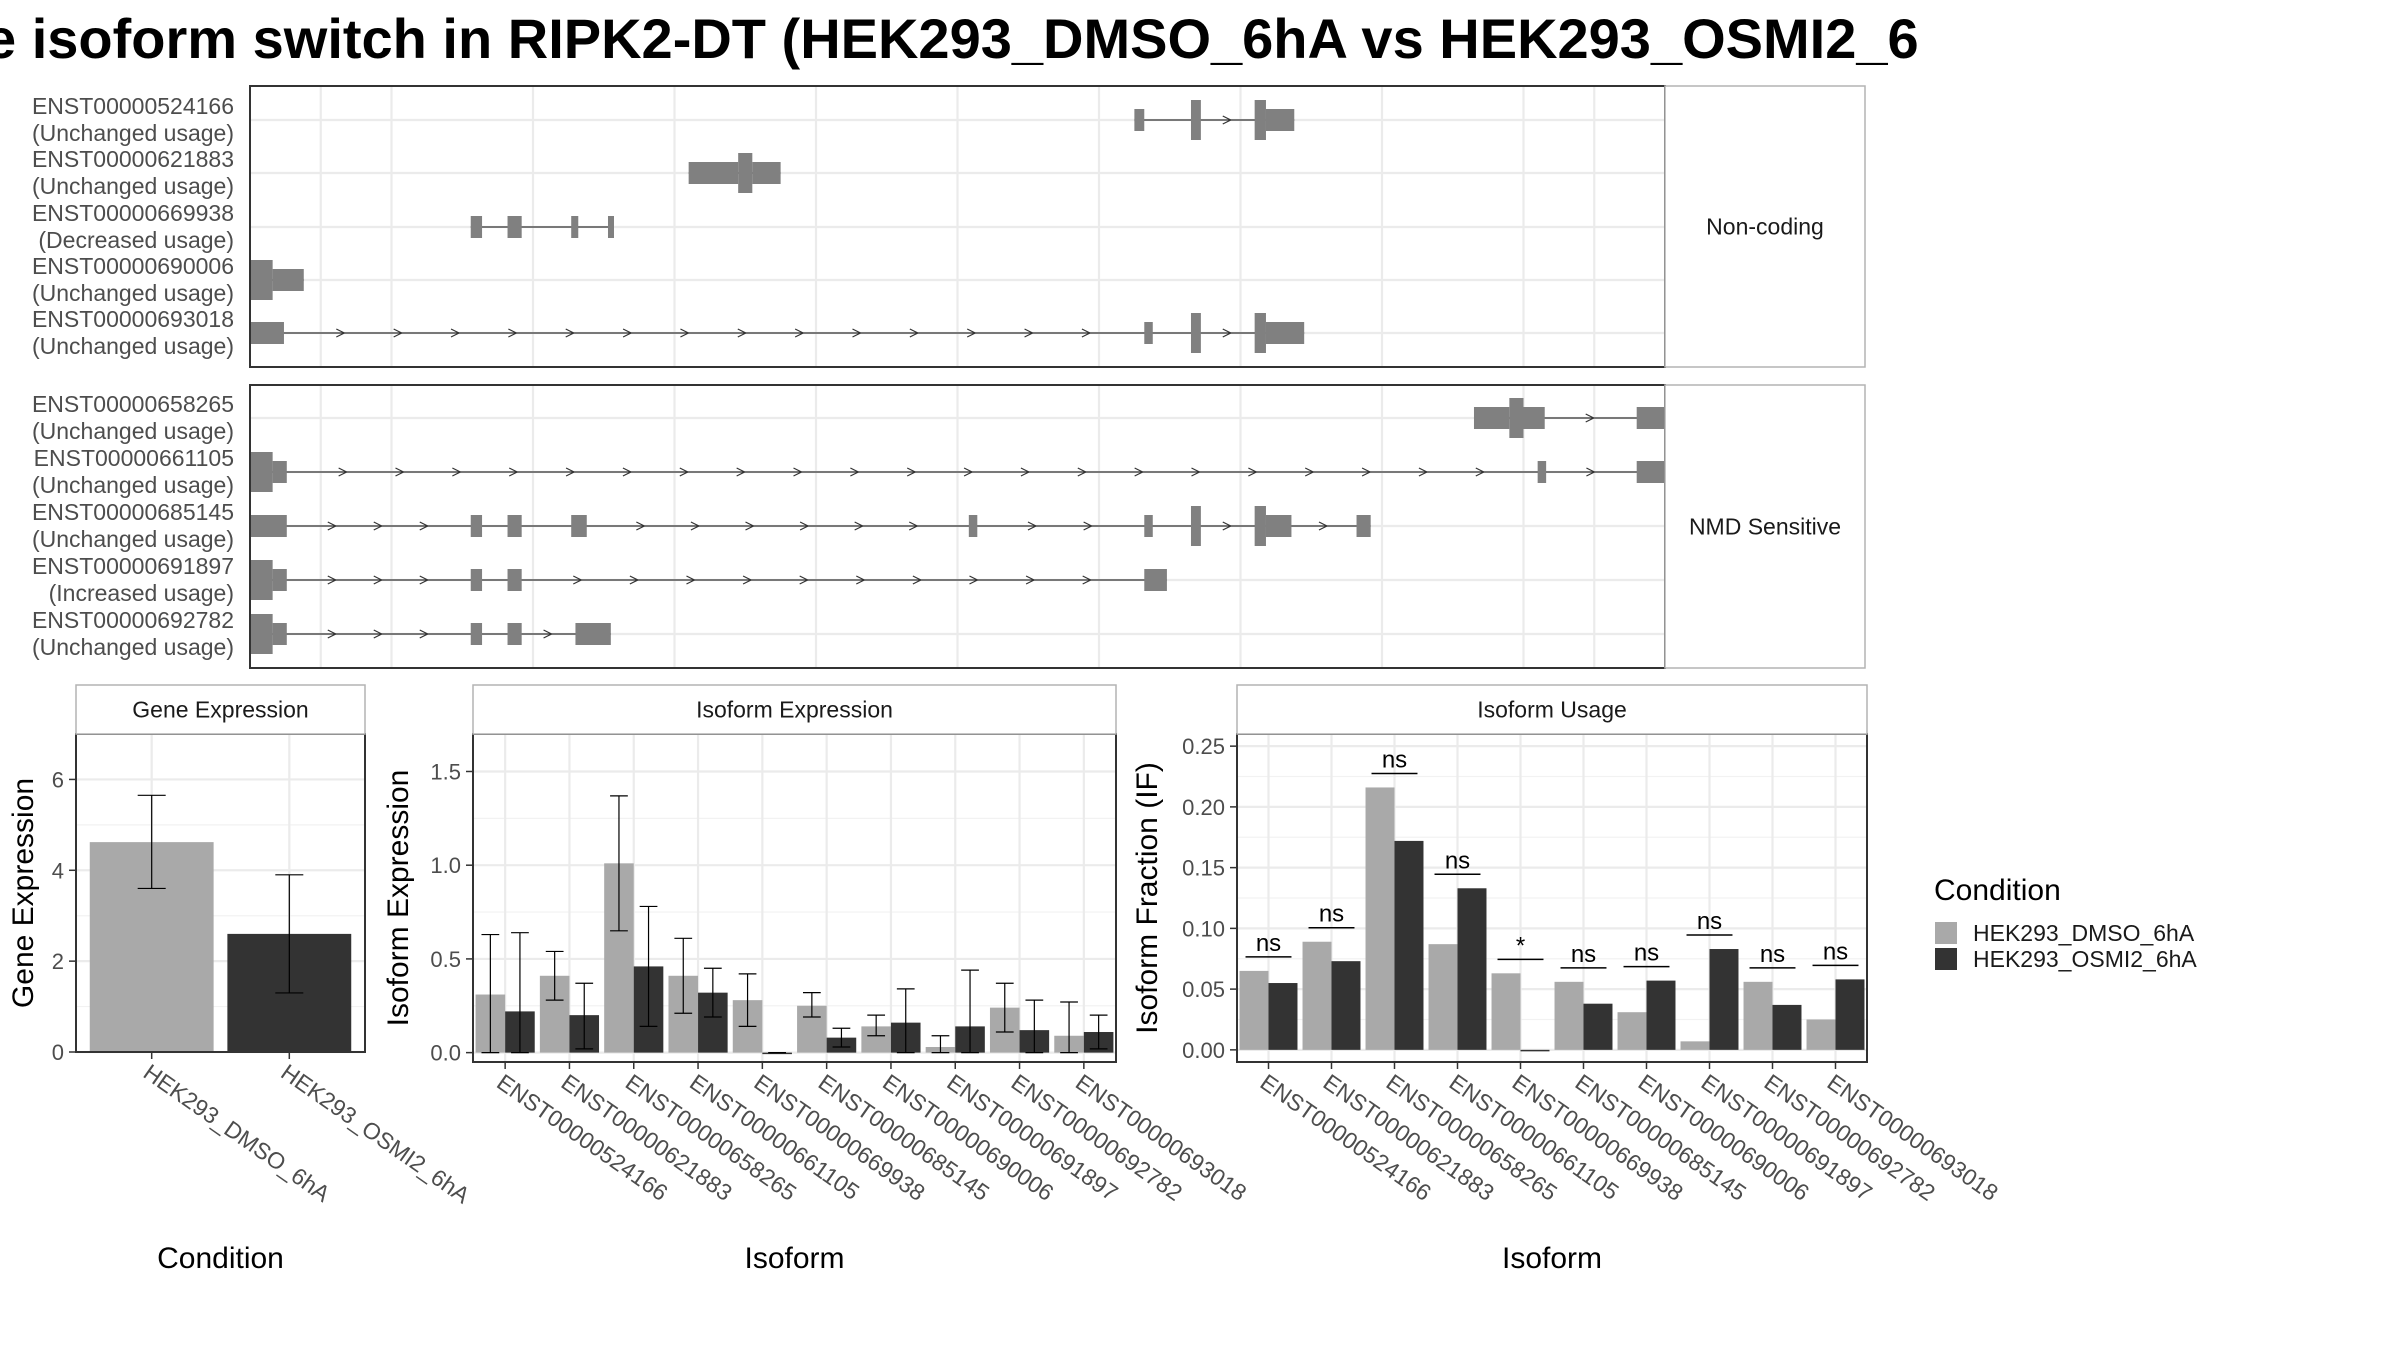  What do you see at coordinates (445, 771) in the screenshot?
I see `y-tick-label: 1.5` at bounding box center [445, 771].